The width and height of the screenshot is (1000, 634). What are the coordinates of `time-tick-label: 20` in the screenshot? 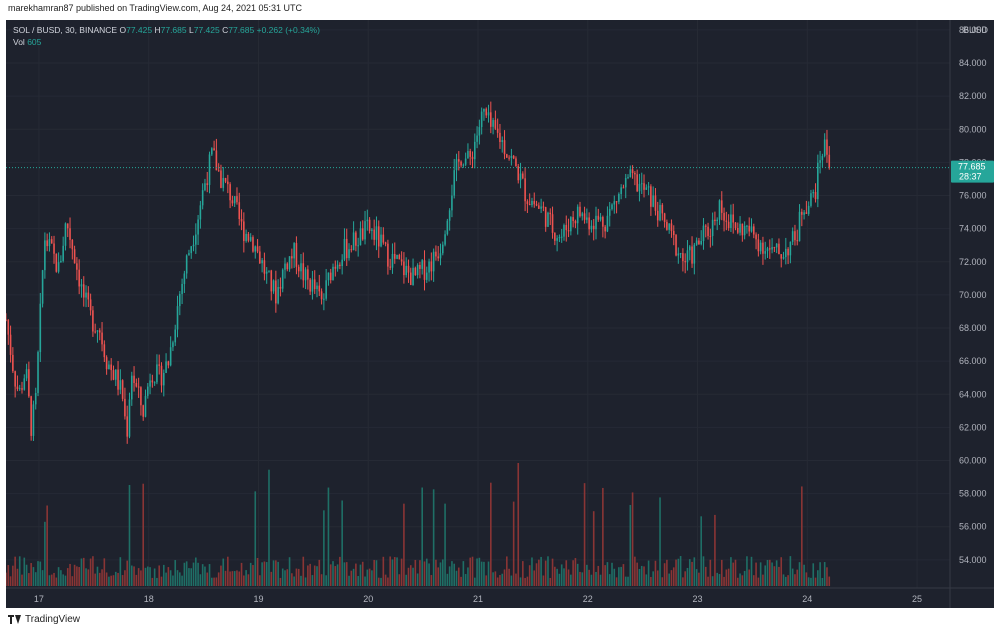 It's located at (368, 599).